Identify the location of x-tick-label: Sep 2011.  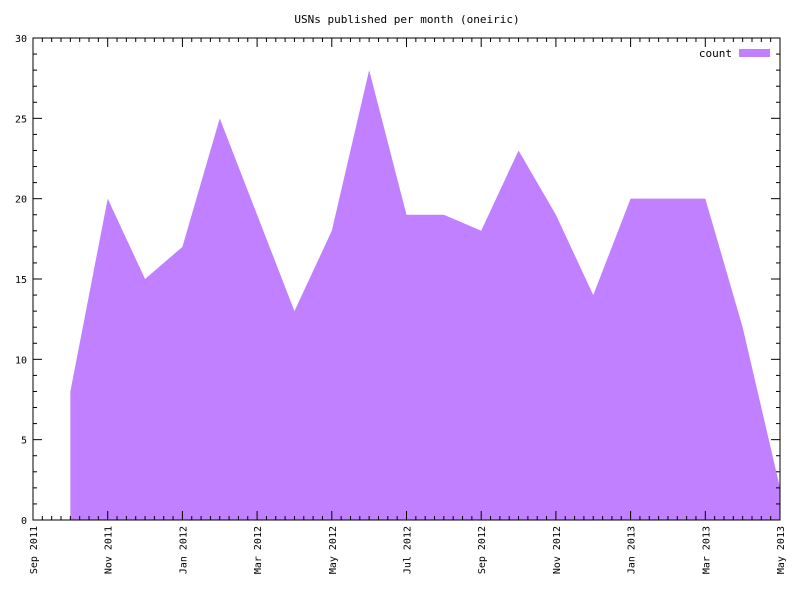
(34, 550).